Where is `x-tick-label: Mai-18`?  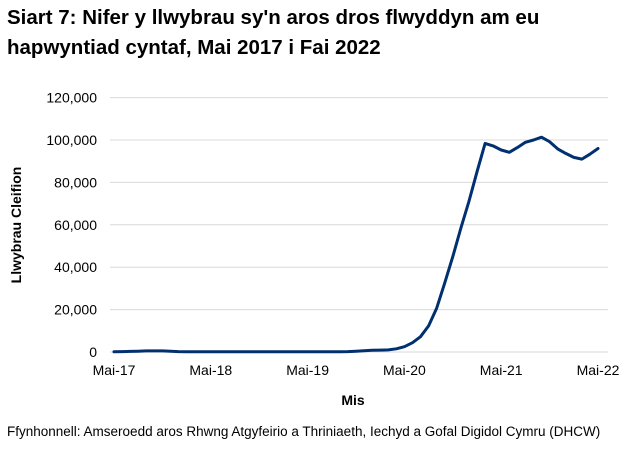 x-tick-label: Mai-18 is located at coordinates (210, 370).